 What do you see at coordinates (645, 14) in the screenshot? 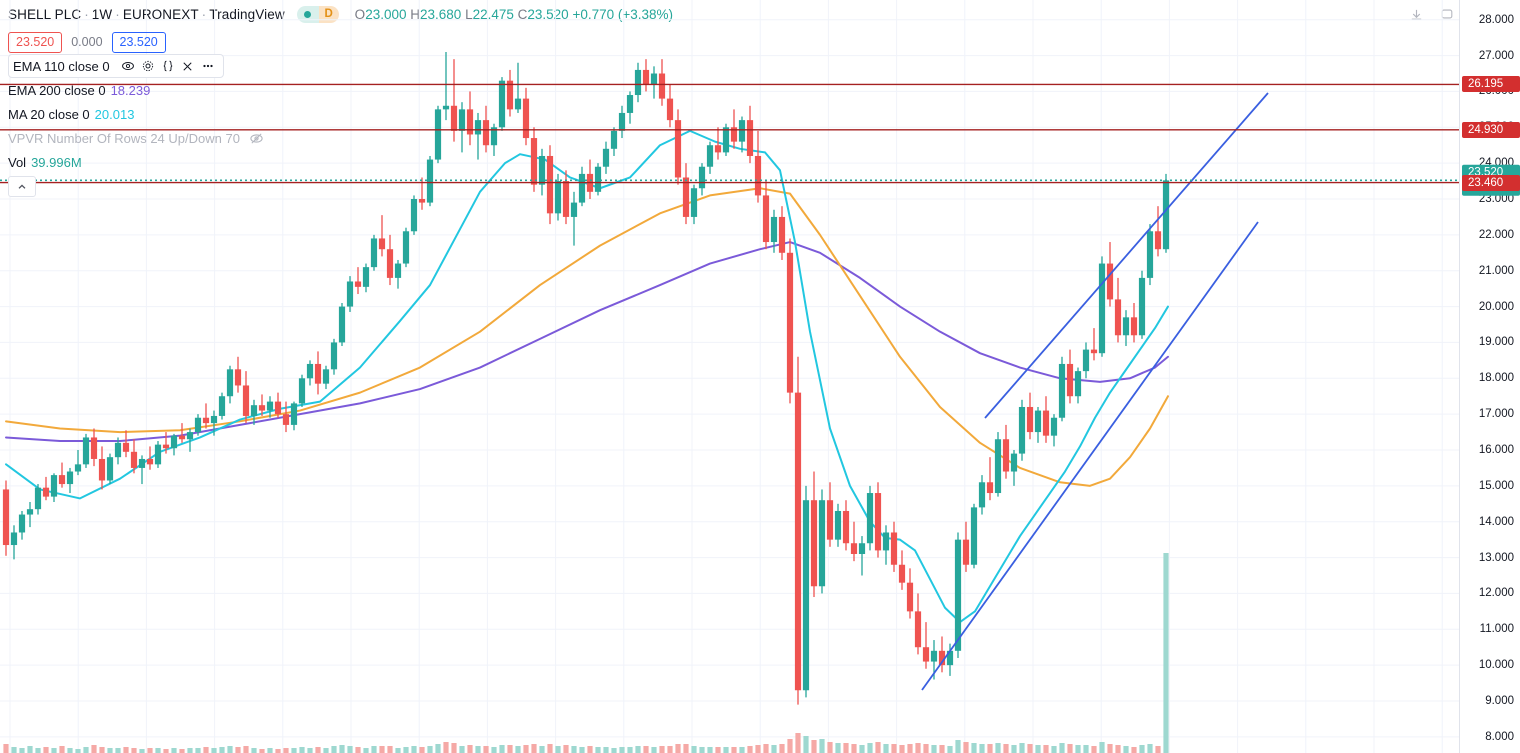
I see `change-percent: (+3.38%)` at bounding box center [645, 14].